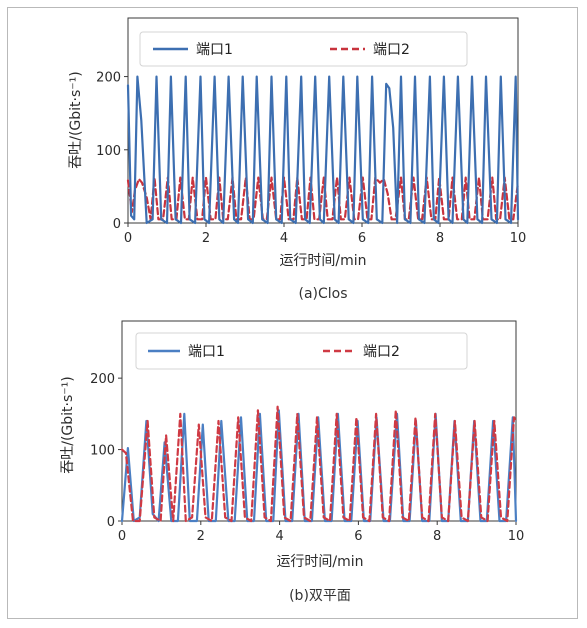  Describe the element at coordinates (284, 238) in the screenshot. I see `panel-a-x-tick-label: 4` at that location.